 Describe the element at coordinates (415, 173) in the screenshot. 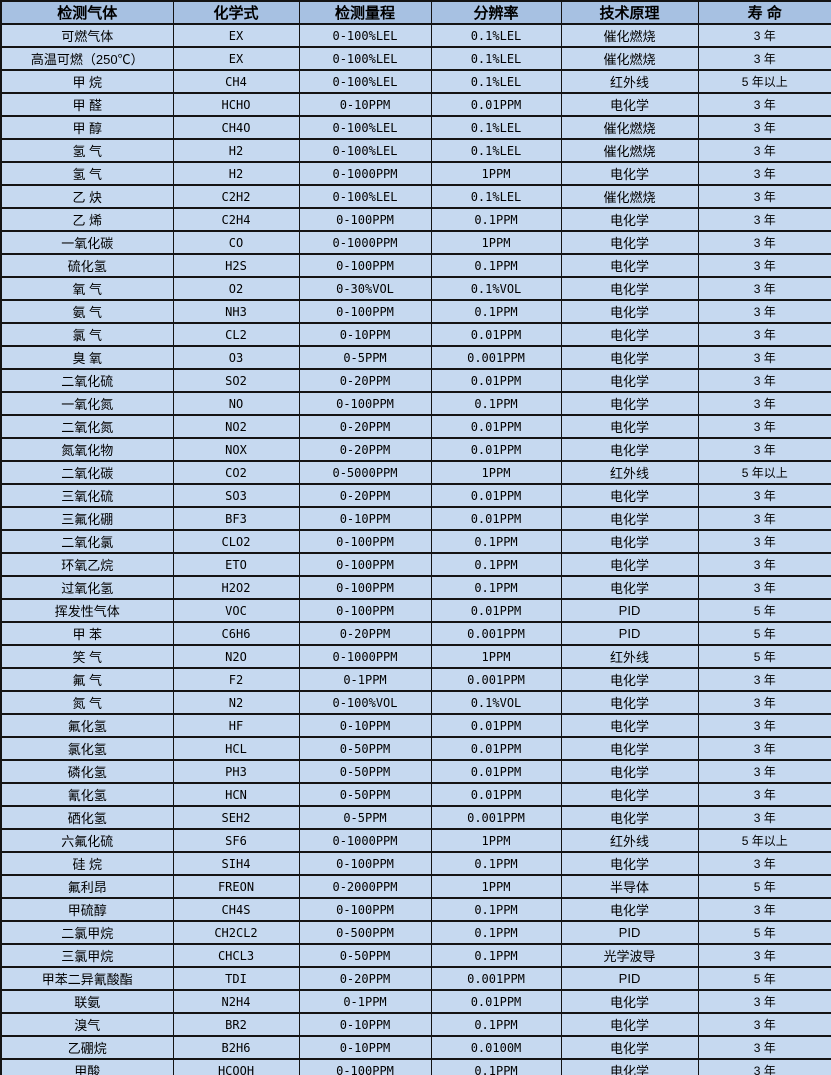

I see `table-row: 氢 气 H2 0-1000PPM 1PPM 电化学 3 年` at that location.